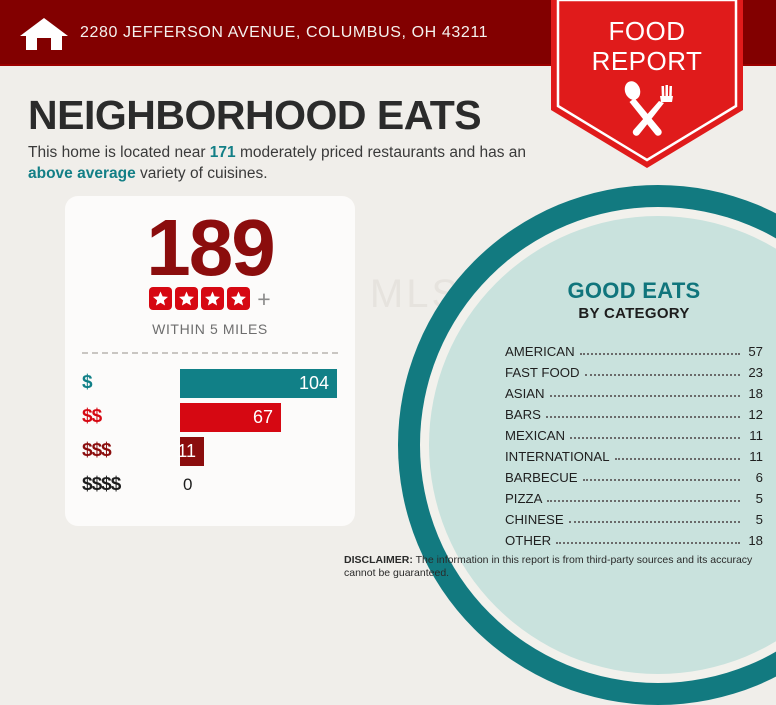 The height and width of the screenshot is (705, 776). What do you see at coordinates (634, 313) in the screenshot?
I see `good-eats-subtitle: BY CATEGORY` at bounding box center [634, 313].